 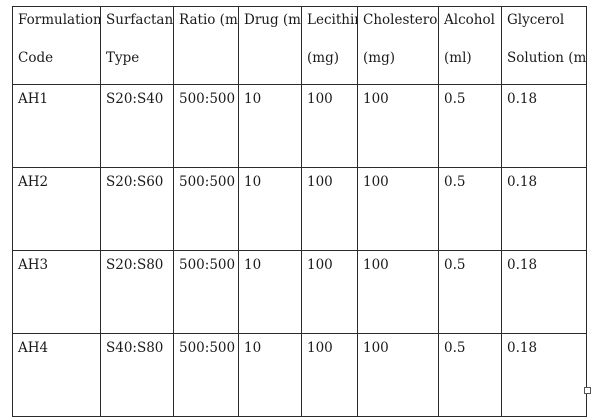 I want to click on table-cell: AH2, so click(x=56, y=209).